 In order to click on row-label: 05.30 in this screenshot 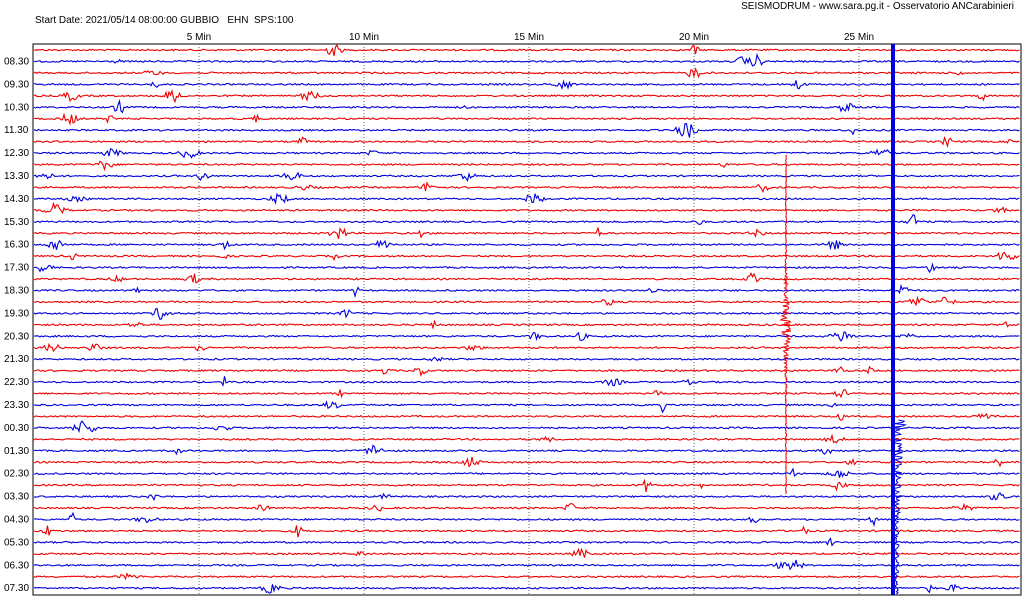, I will do `click(16, 542)`.